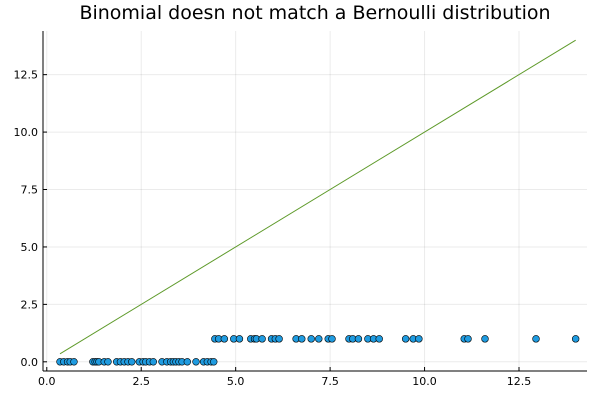  What do you see at coordinates (424, 381) in the screenshot?
I see `x-tick-label-4: 10.0` at bounding box center [424, 381].